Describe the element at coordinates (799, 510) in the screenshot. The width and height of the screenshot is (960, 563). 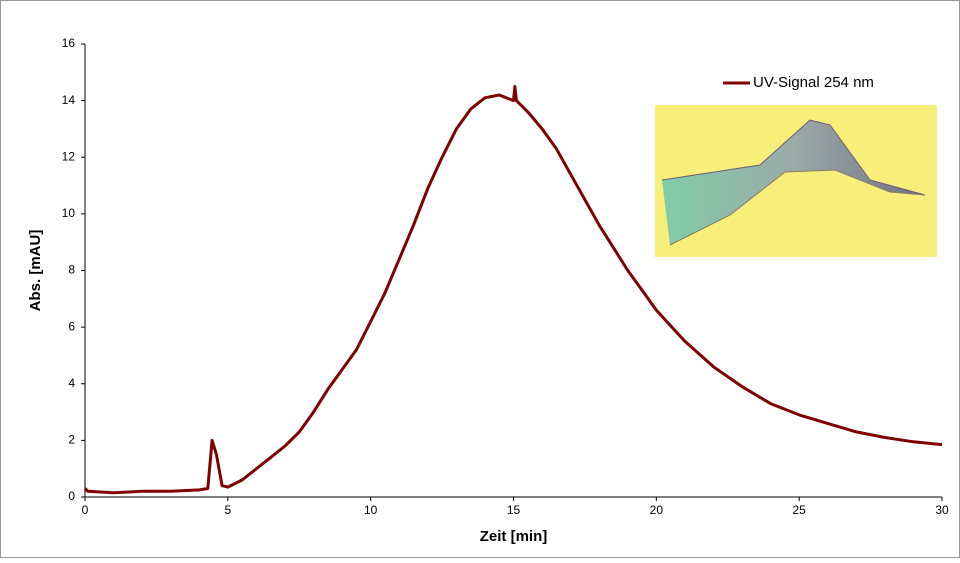
I see `x-tick-label: 25` at that location.